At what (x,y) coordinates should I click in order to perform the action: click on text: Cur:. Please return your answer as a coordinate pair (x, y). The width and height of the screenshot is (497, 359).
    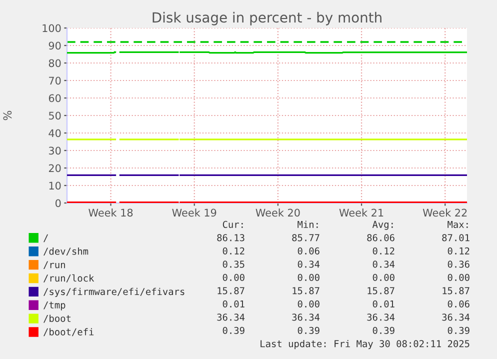
    Looking at the image, I should click on (232, 224).